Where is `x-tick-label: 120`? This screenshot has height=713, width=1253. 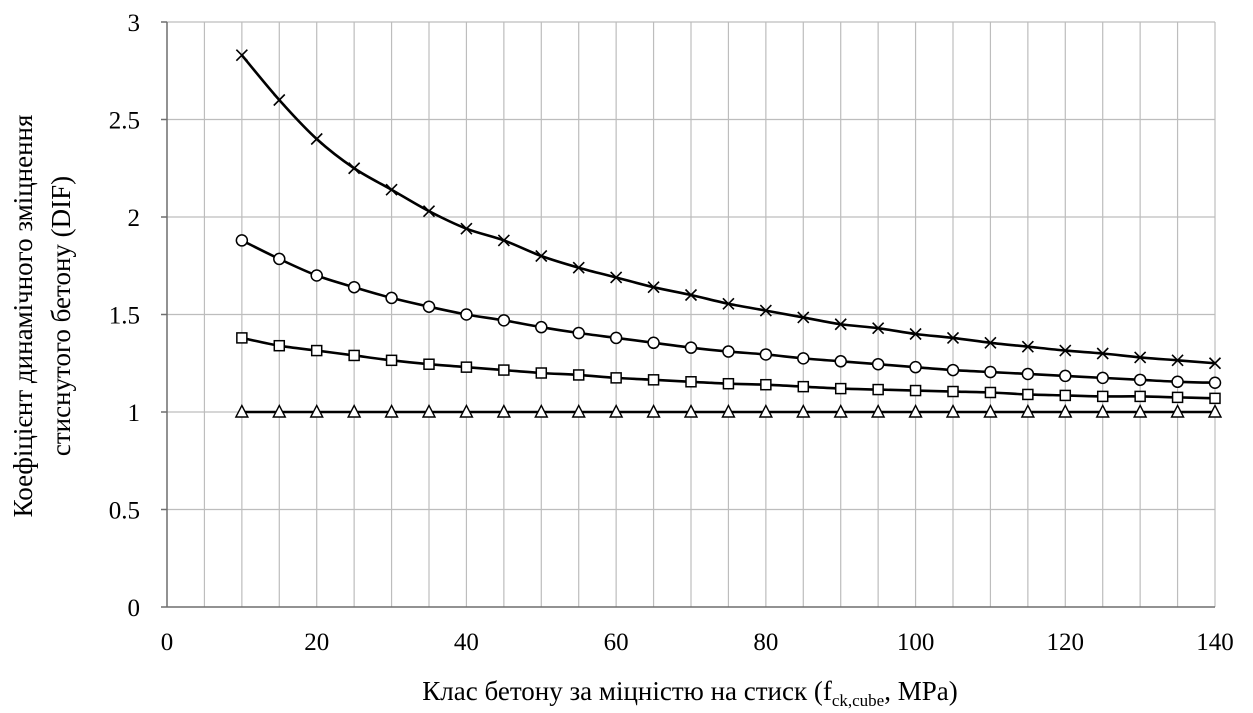
x-tick-label: 120 is located at coordinates (1066, 642).